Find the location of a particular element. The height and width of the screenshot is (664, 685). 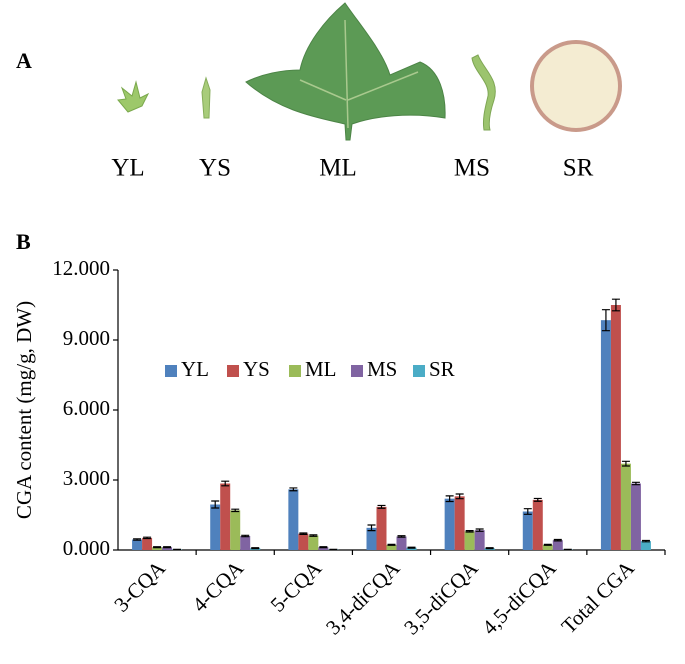

legend-label: YL is located at coordinates (195, 369).